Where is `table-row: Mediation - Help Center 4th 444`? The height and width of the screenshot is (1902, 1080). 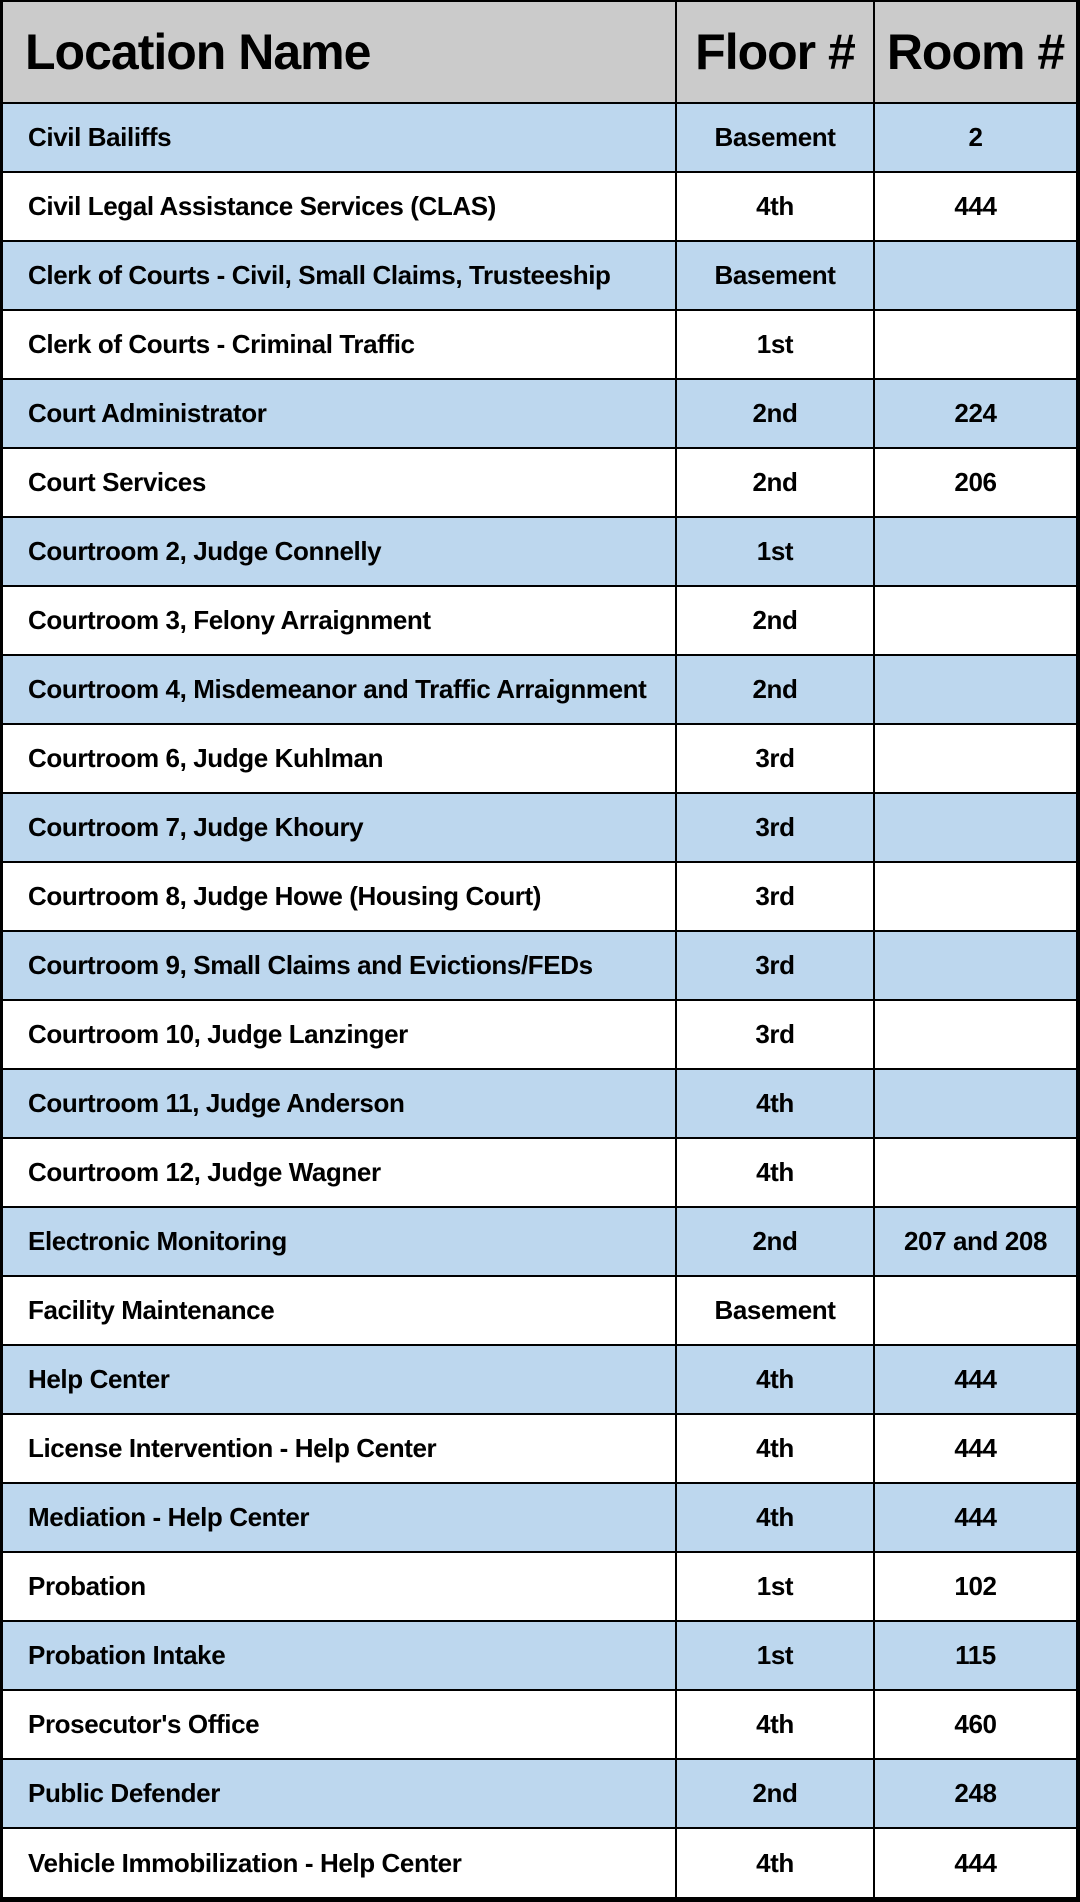 table-row: Mediation - Help Center 4th 444 is located at coordinates (539, 1517).